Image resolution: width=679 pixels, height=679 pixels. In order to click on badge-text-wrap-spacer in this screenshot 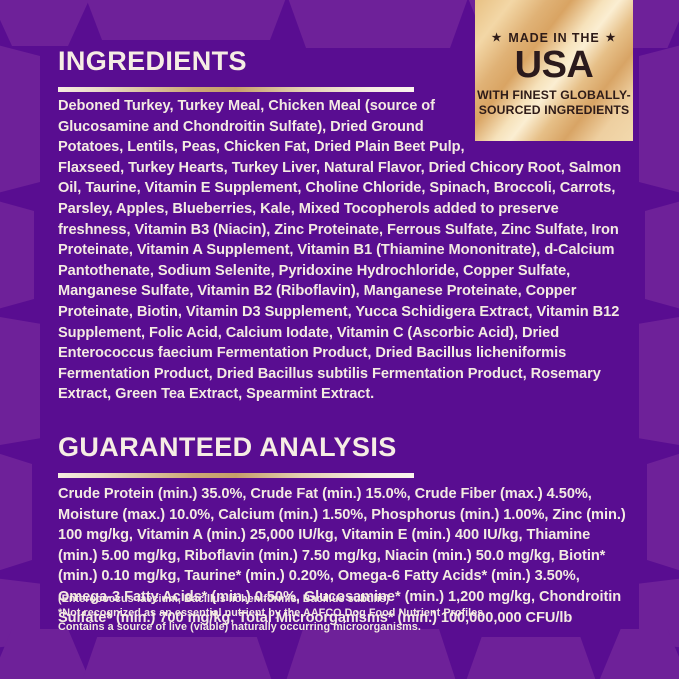, I will do `click(556, 123)`.